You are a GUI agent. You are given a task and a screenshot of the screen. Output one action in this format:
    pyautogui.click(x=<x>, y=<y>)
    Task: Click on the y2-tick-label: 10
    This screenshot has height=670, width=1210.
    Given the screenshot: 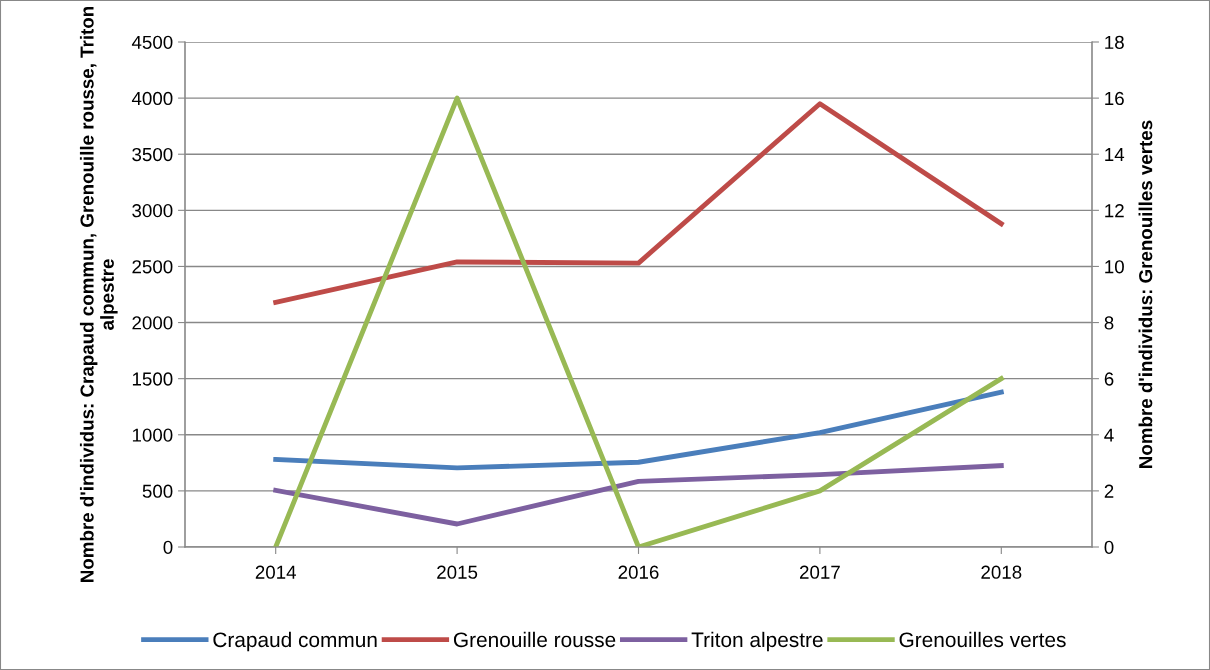 What is the action you would take?
    pyautogui.click(x=1114, y=267)
    